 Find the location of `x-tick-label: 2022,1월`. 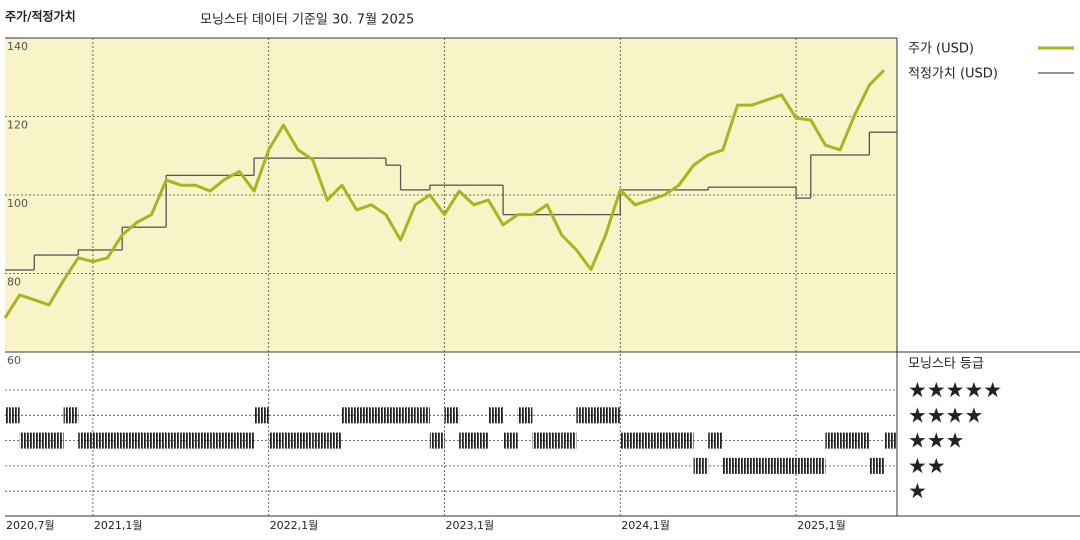

x-tick-label: 2022,1월 is located at coordinates (294, 525).